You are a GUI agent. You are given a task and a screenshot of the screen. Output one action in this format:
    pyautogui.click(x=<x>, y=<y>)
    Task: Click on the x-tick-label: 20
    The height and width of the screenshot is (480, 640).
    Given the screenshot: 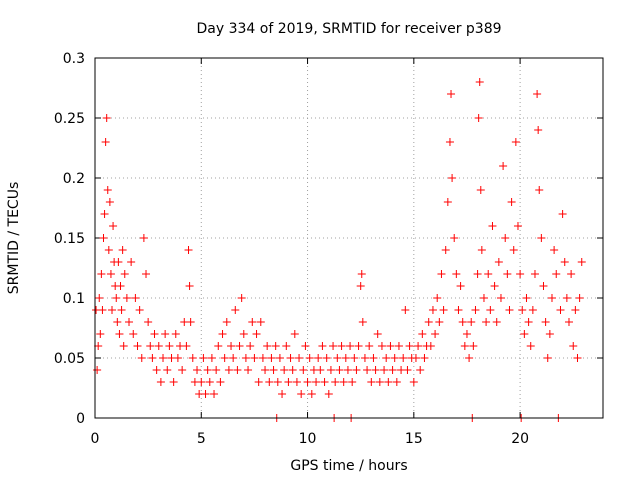 What is the action you would take?
    pyautogui.click(x=520, y=439)
    